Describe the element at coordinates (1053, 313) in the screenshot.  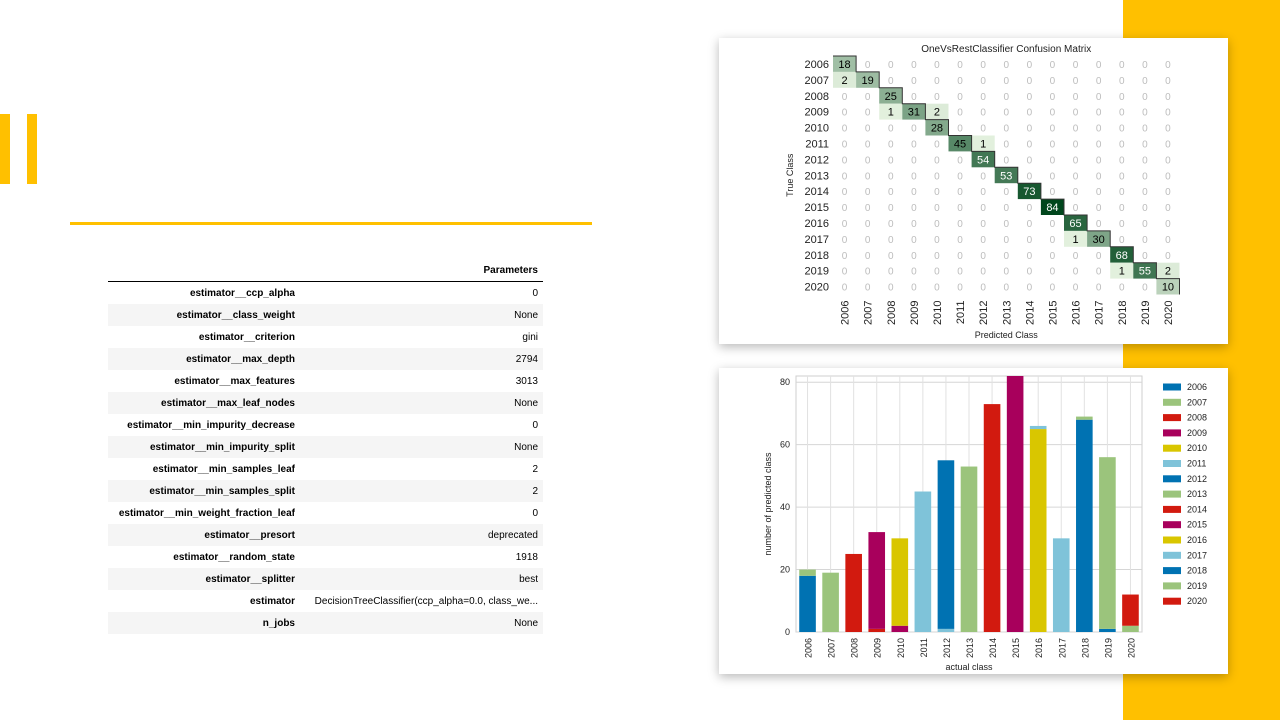
I see `x-tick-label: 2015` at that location.